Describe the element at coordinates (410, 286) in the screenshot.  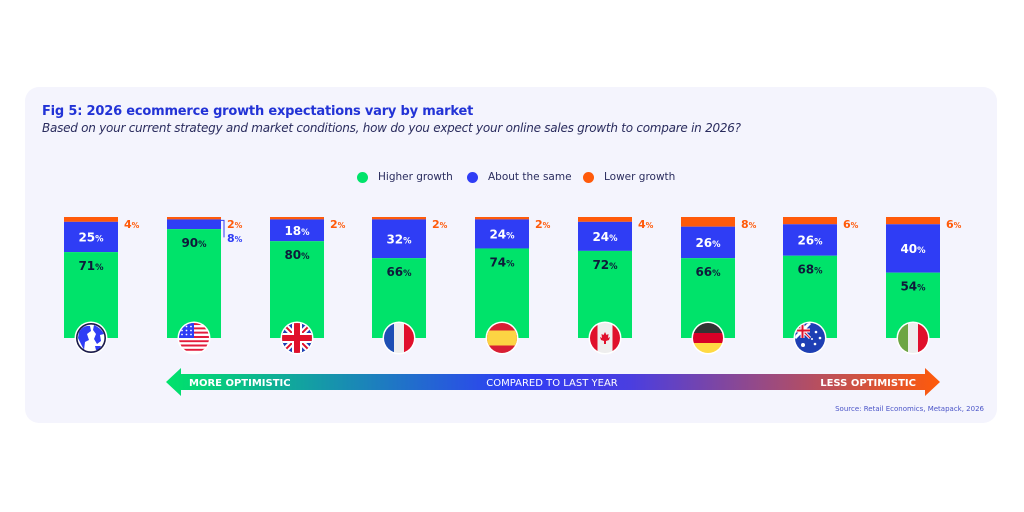
I see `bar-group-france: 32% 66% 2%` at that location.